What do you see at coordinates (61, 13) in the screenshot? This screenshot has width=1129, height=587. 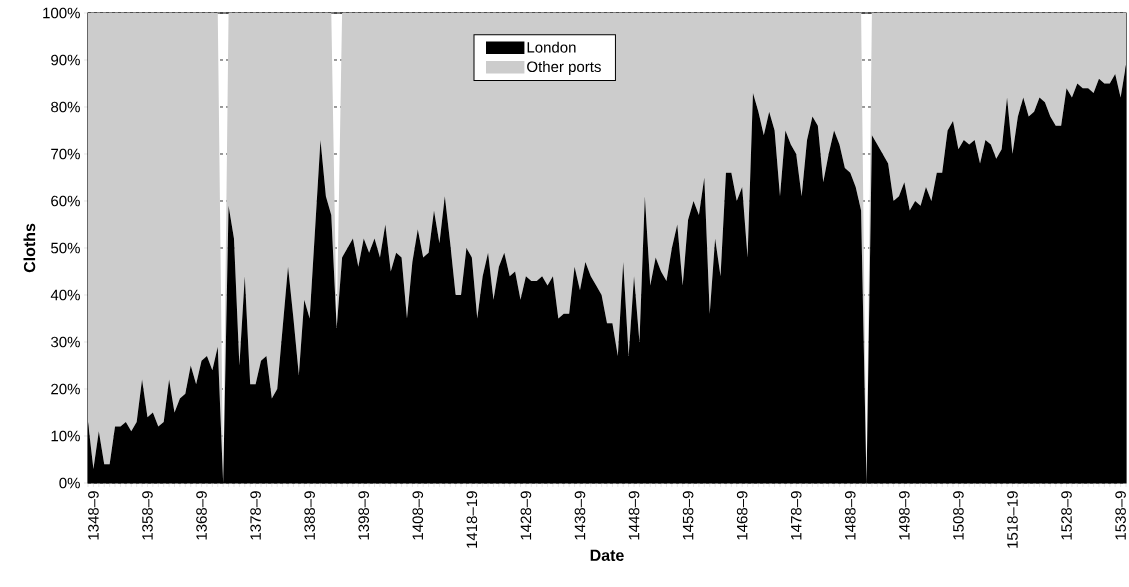 I see `y-tick-label: 100%` at bounding box center [61, 13].